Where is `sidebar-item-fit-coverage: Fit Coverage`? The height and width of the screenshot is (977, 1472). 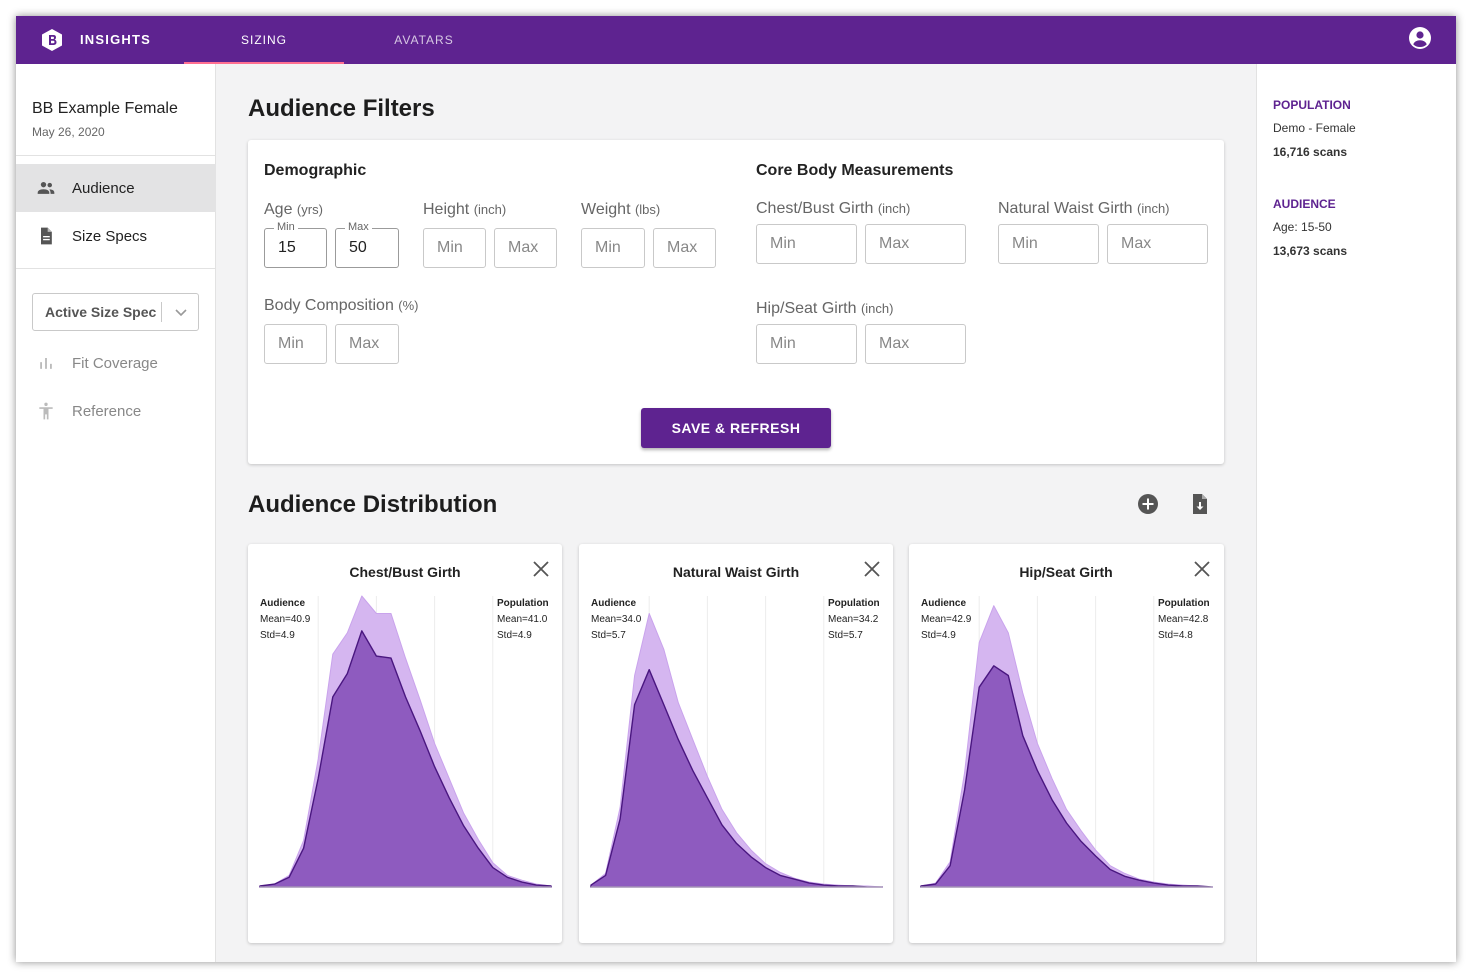
sidebar-item-fit-coverage: Fit Coverage is located at coordinates (116, 363).